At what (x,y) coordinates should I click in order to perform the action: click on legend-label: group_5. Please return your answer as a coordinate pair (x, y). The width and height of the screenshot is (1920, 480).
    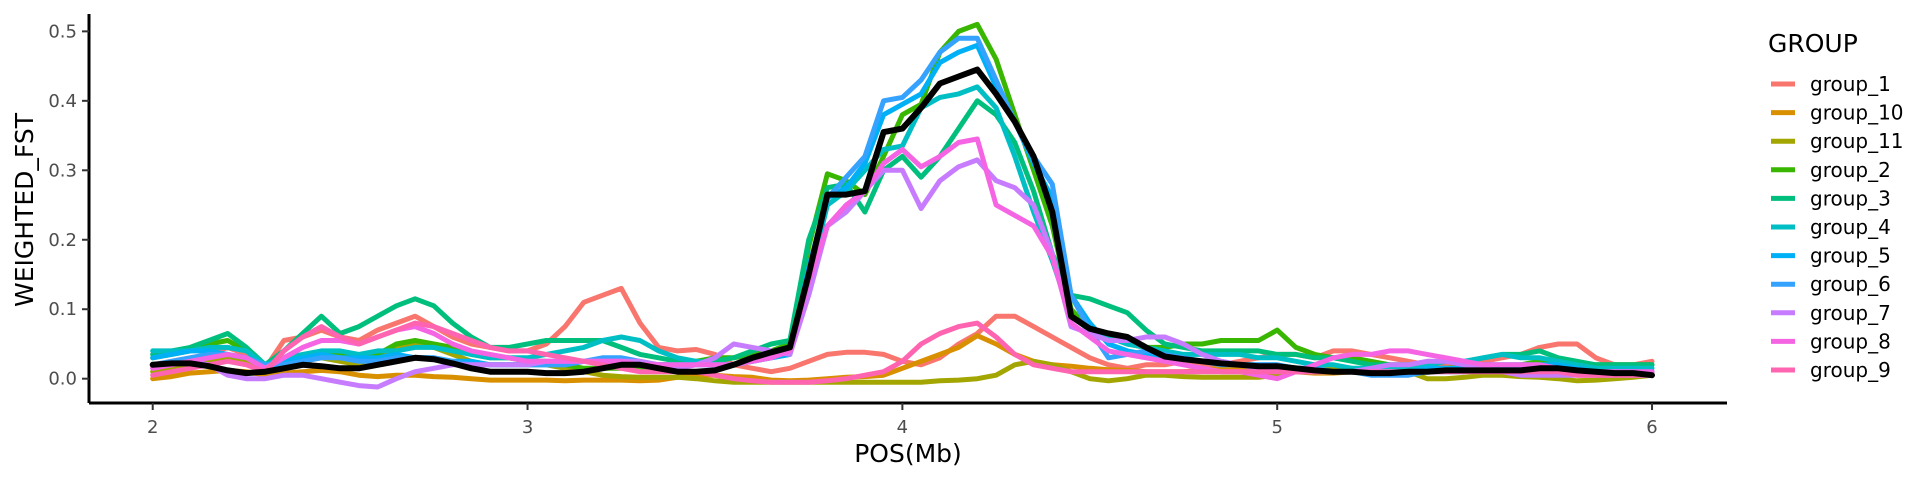
    Looking at the image, I should click on (1850, 256).